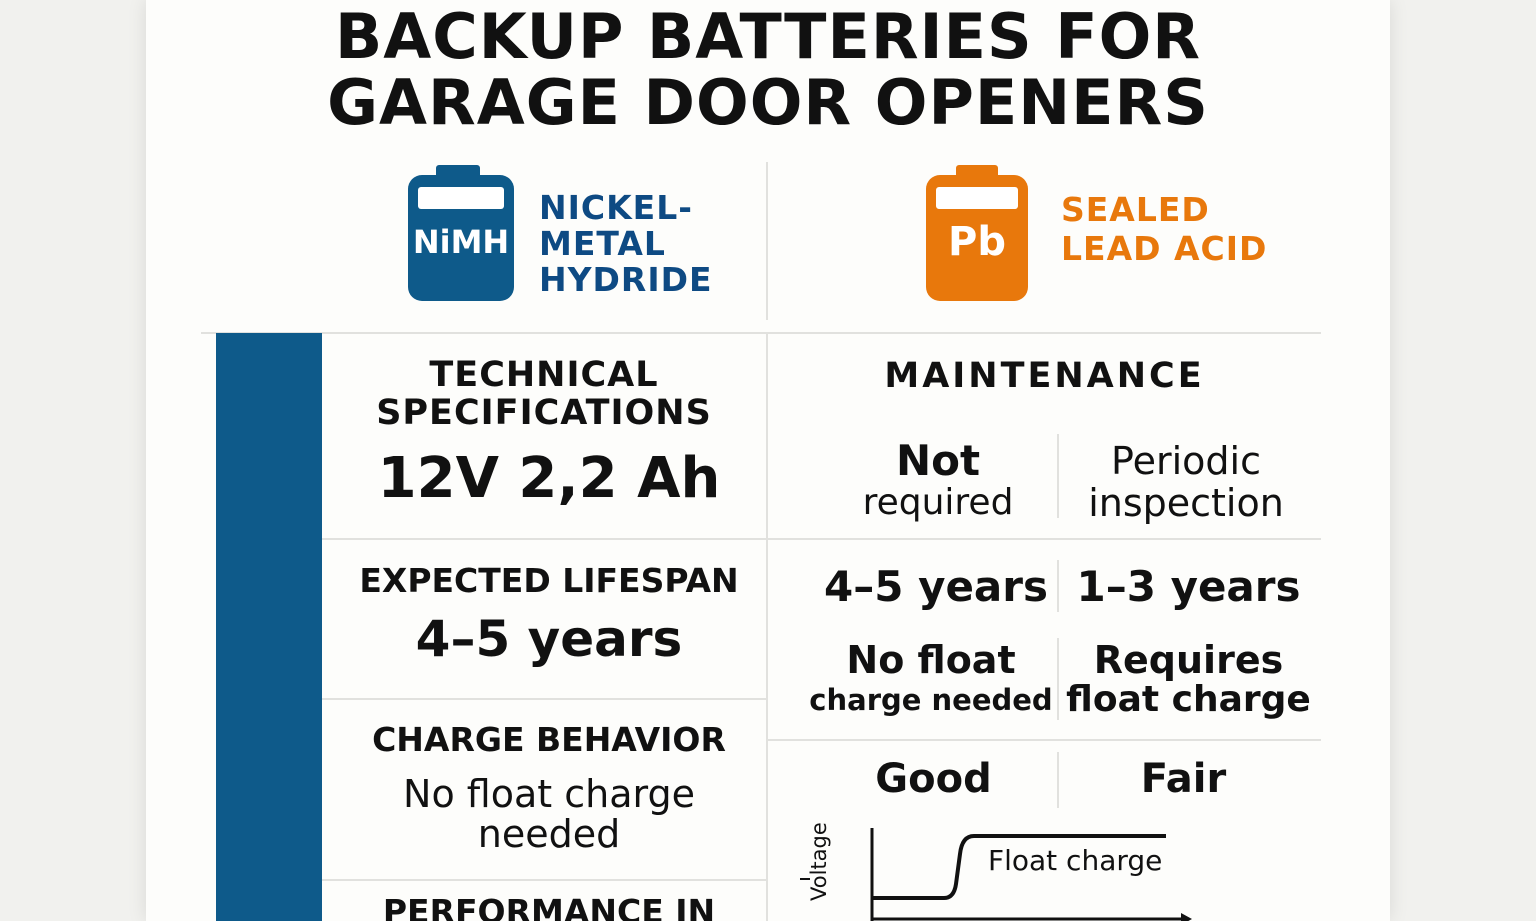 This screenshot has height=921, width=1536. Describe the element at coordinates (1043, 740) in the screenshot. I see `row-divider-2-right` at that location.